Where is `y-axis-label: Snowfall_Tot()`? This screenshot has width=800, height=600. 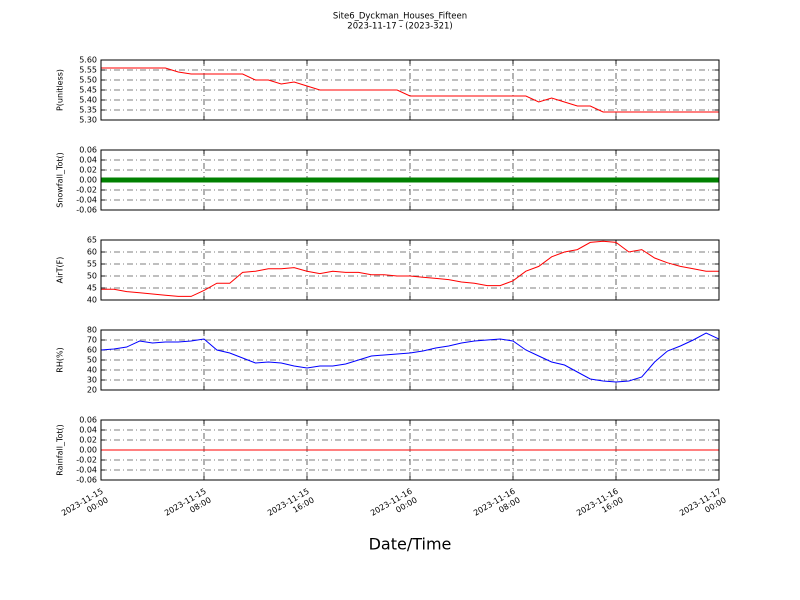 y-axis-label: Snowfall_Tot() is located at coordinates (60, 180).